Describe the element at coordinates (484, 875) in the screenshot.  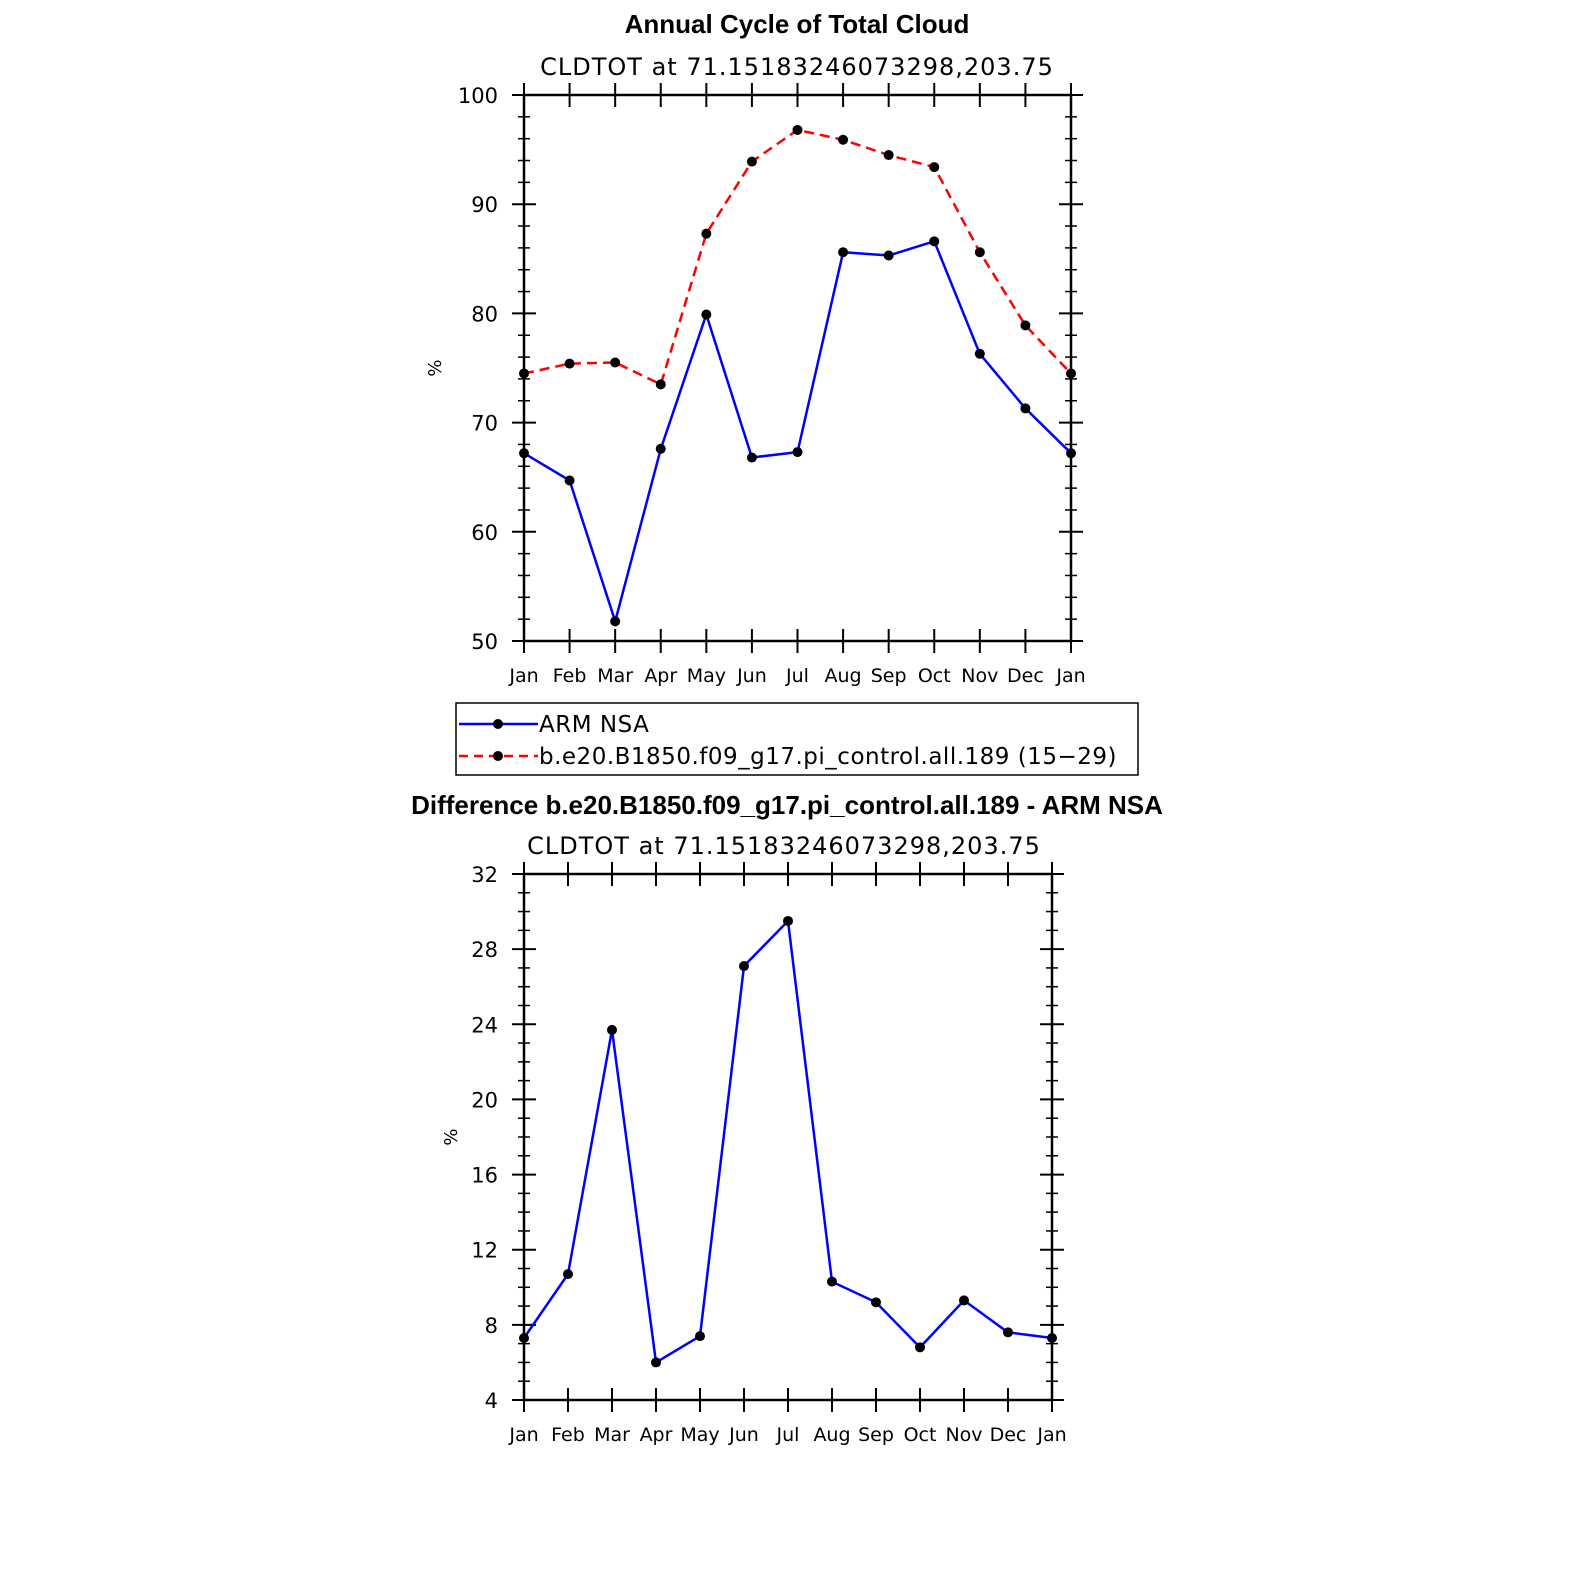
I see `y-tick-label: 32` at that location.